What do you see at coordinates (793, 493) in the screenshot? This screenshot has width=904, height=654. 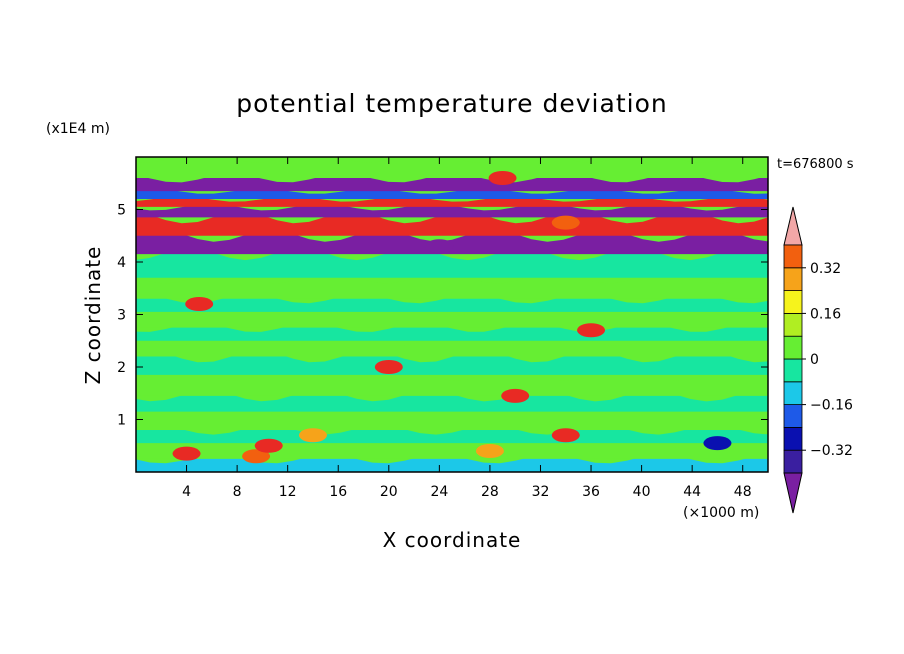 I see `colorbar-extend-bottom` at bounding box center [793, 493].